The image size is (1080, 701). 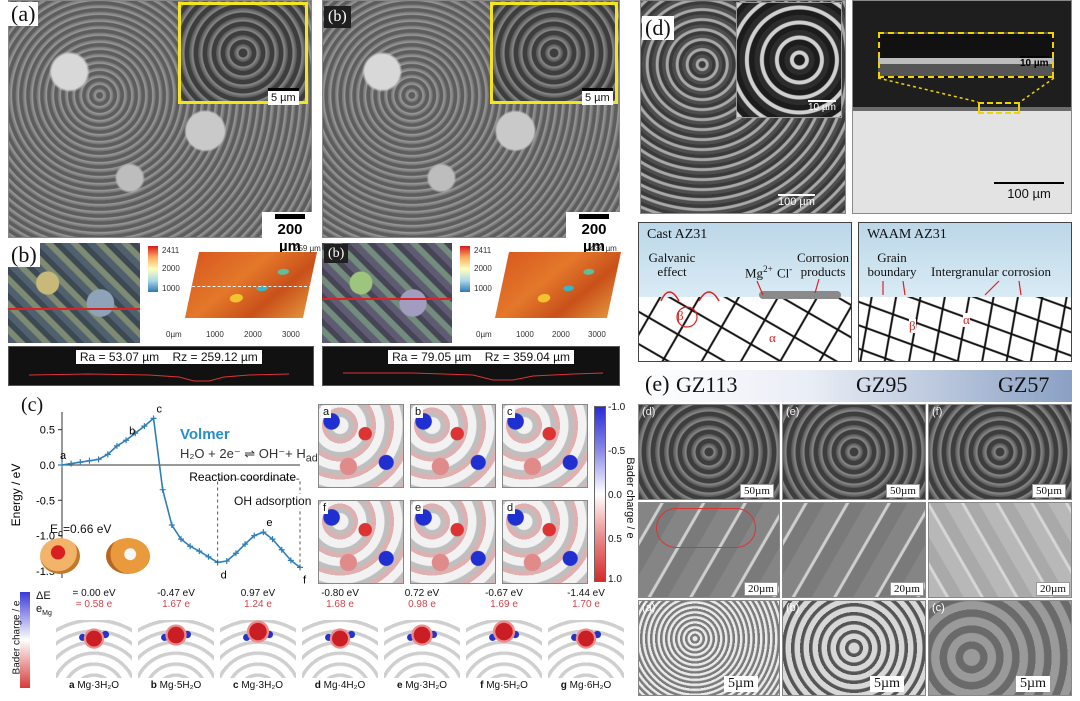 I want to click on tag-e-row1-2: (e), so click(x=793, y=412).